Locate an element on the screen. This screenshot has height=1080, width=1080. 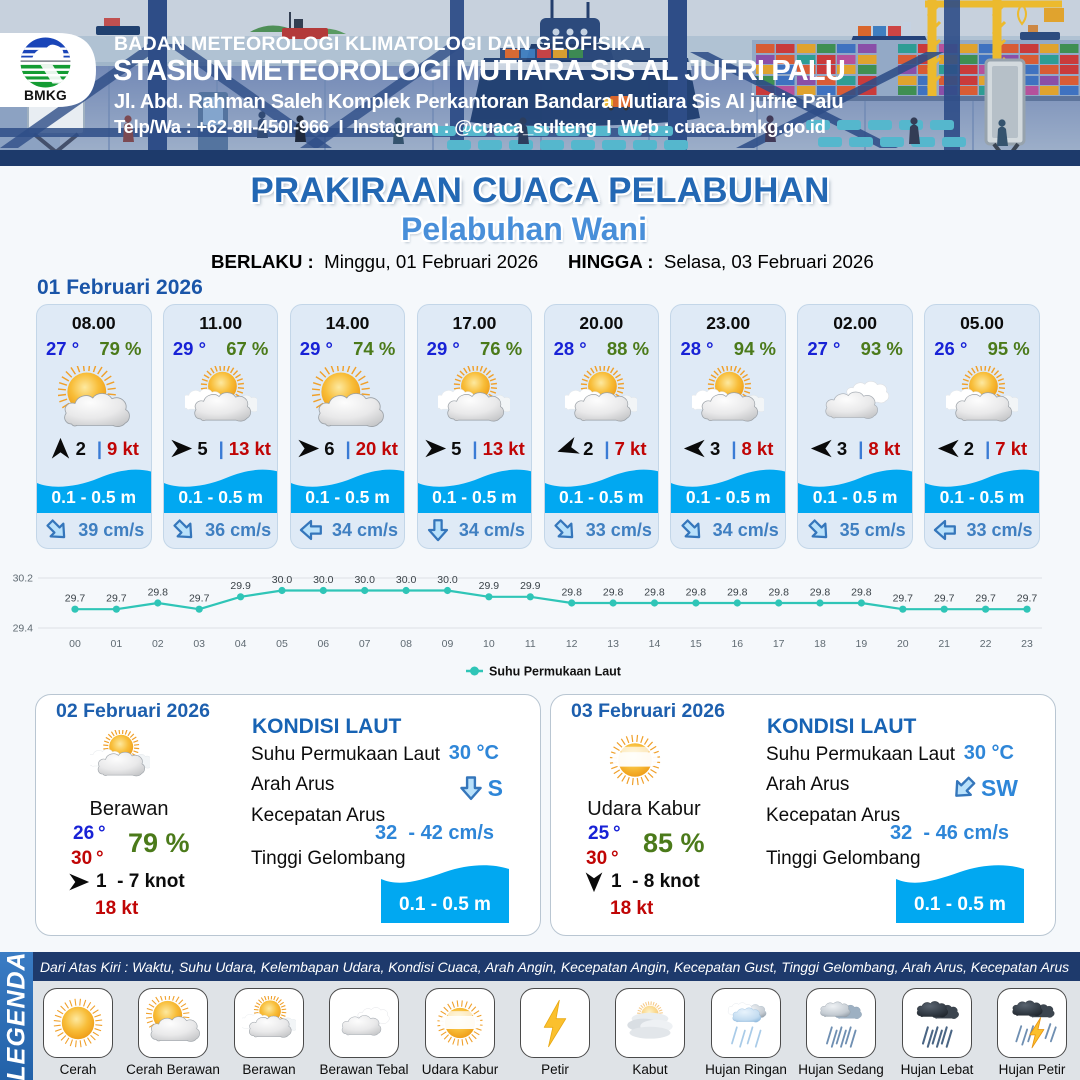
svg-text: 14 is located at coordinates (655, 644).